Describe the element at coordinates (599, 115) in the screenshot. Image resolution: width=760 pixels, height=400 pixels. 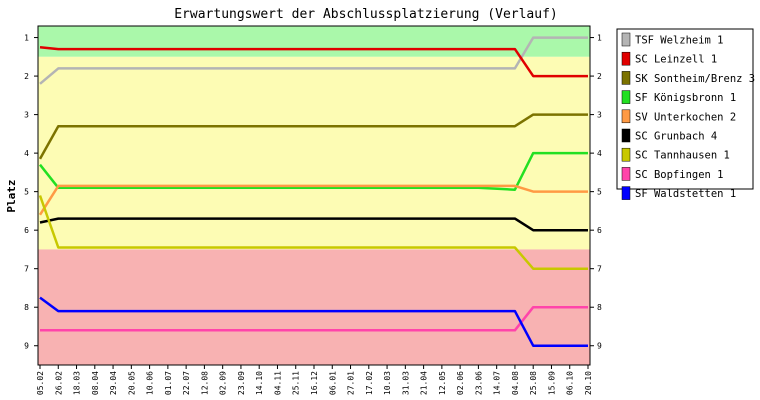
I see `y-tick-label-right-3: 3` at that location.